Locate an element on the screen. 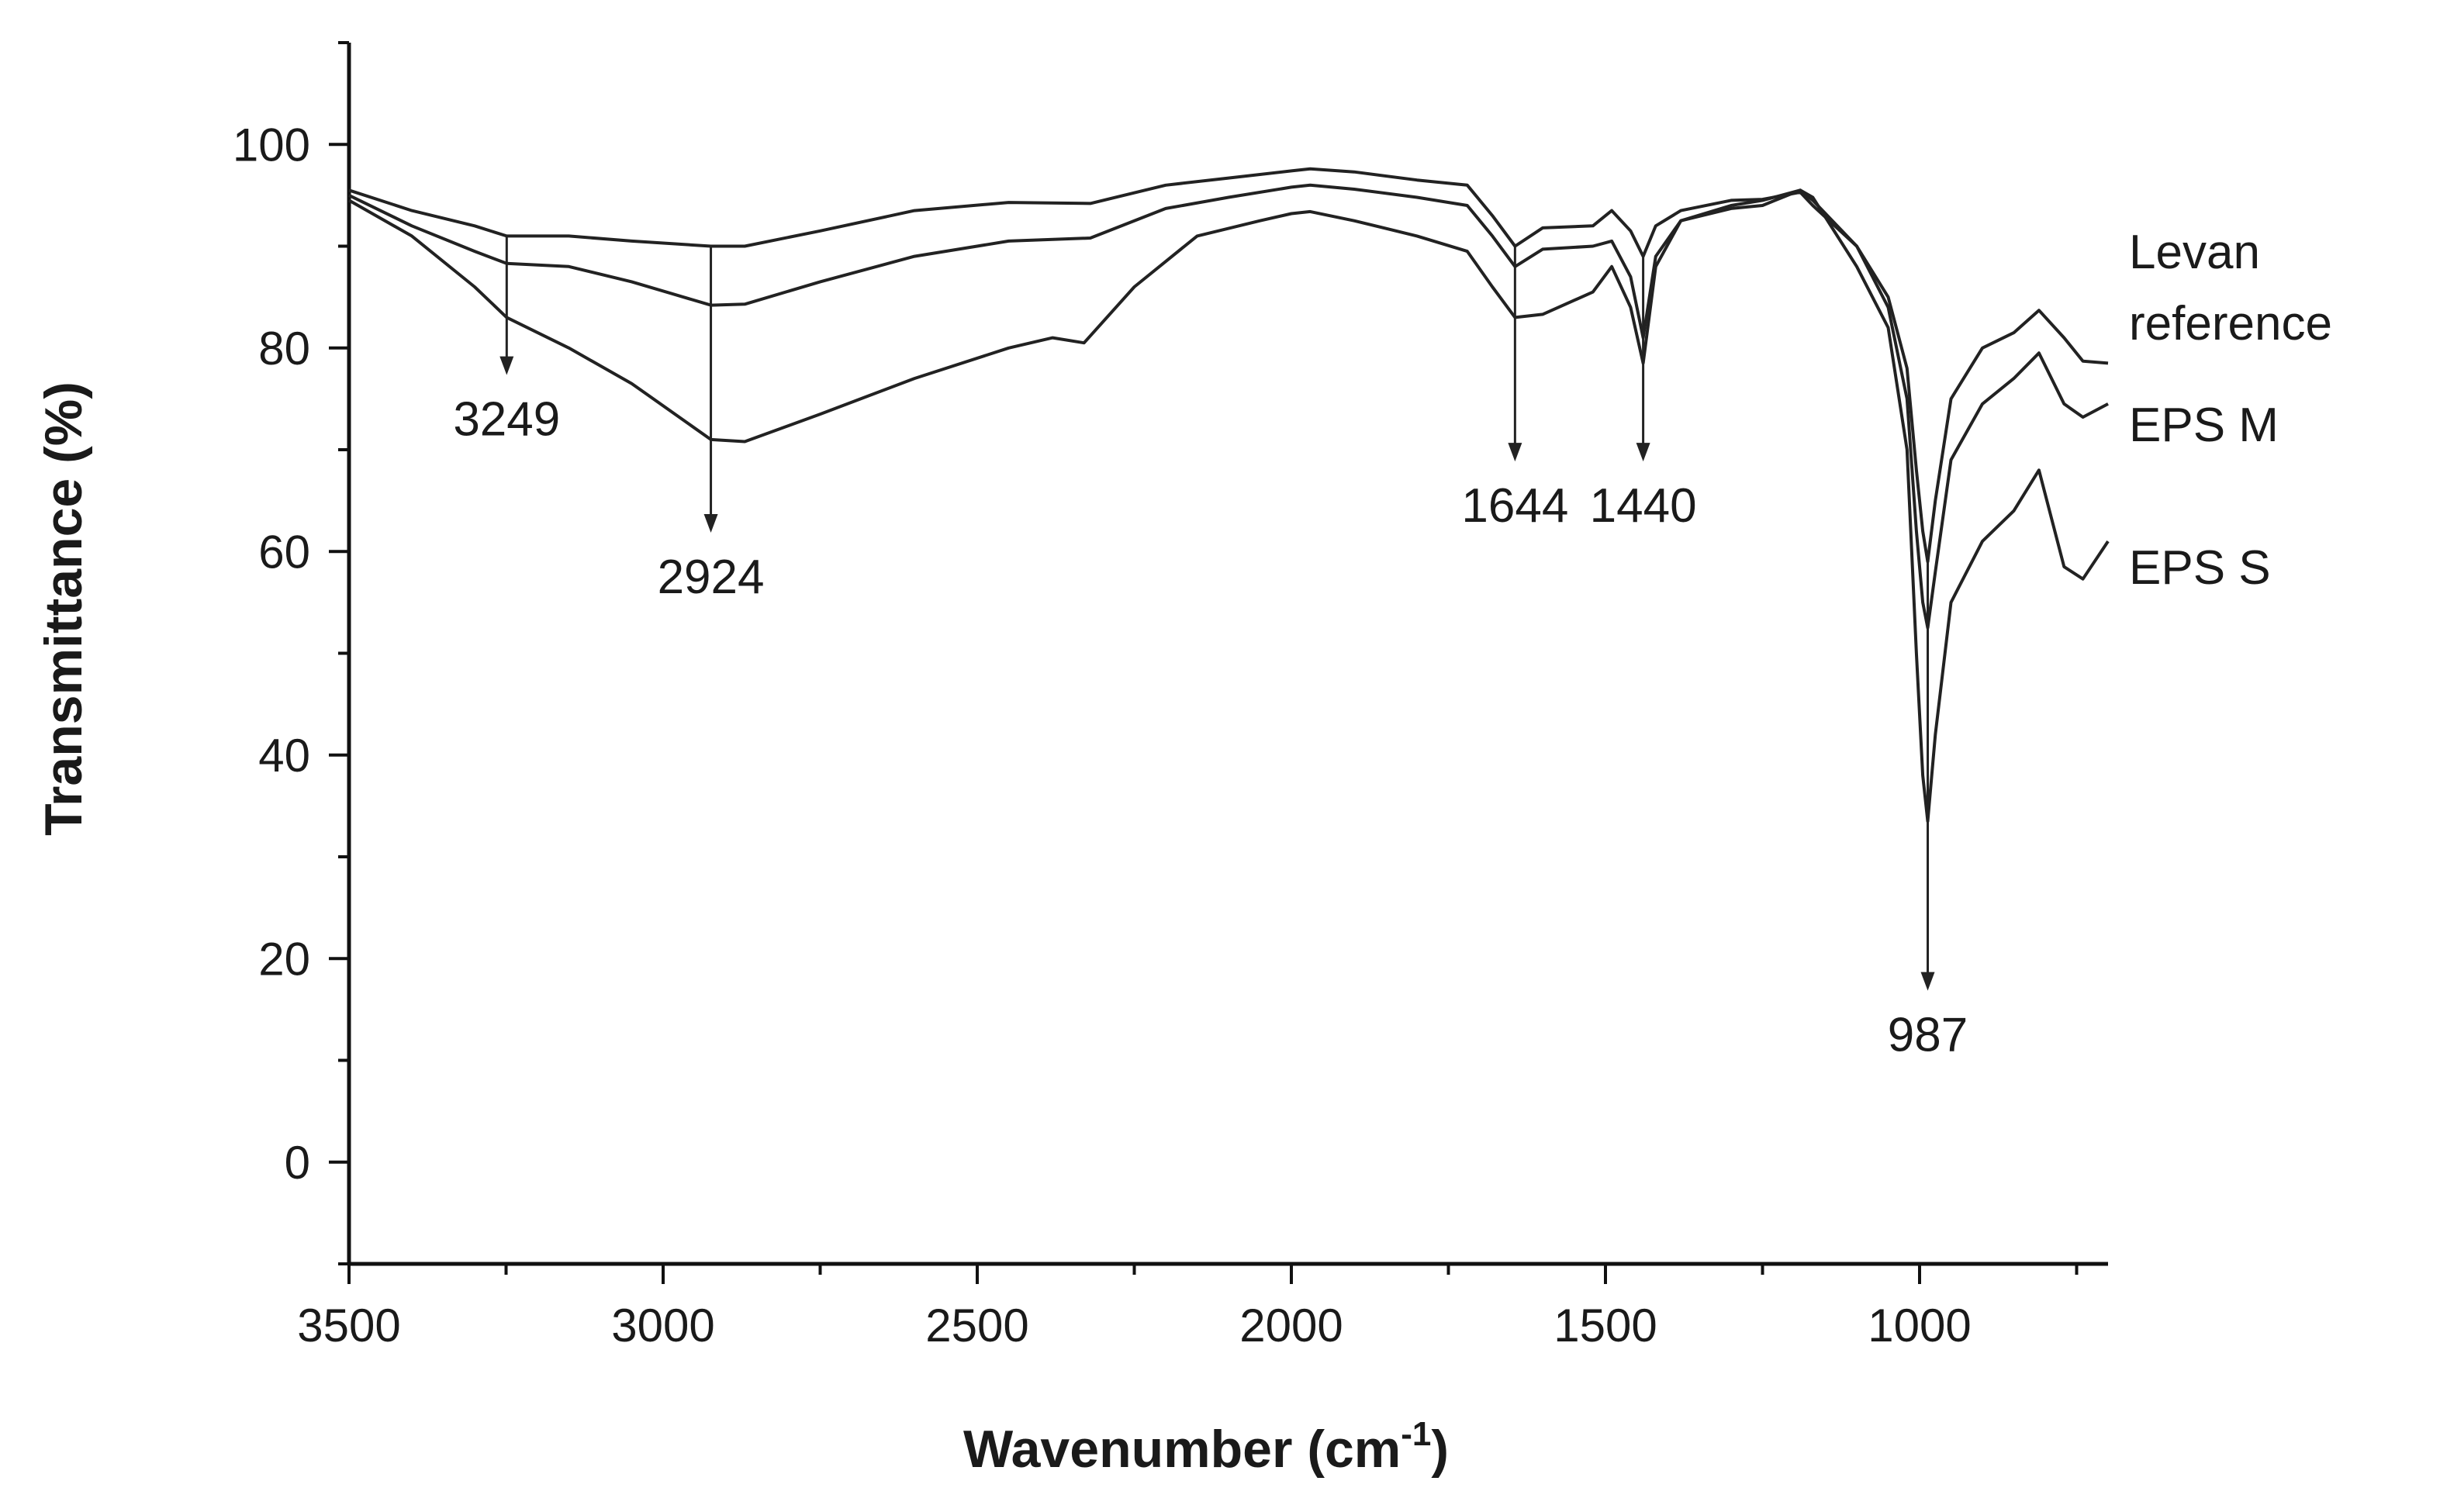 Image resolution: width=2440 pixels, height=1512 pixels. annotation-label: 987 is located at coordinates (1928, 1035).